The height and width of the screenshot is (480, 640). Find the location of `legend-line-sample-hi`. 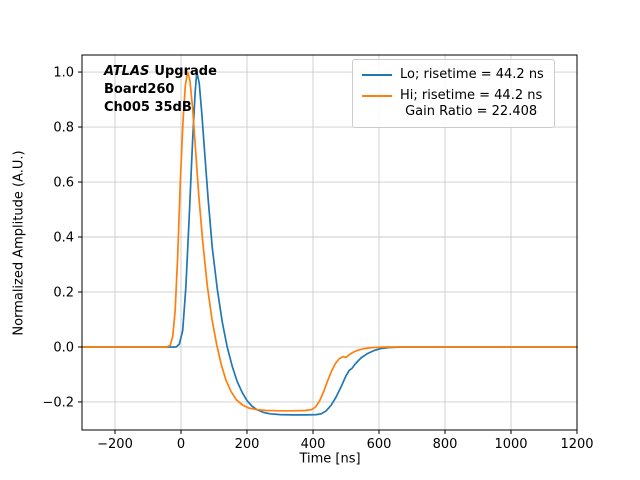

legend-line-sample-hi is located at coordinates (377, 96).